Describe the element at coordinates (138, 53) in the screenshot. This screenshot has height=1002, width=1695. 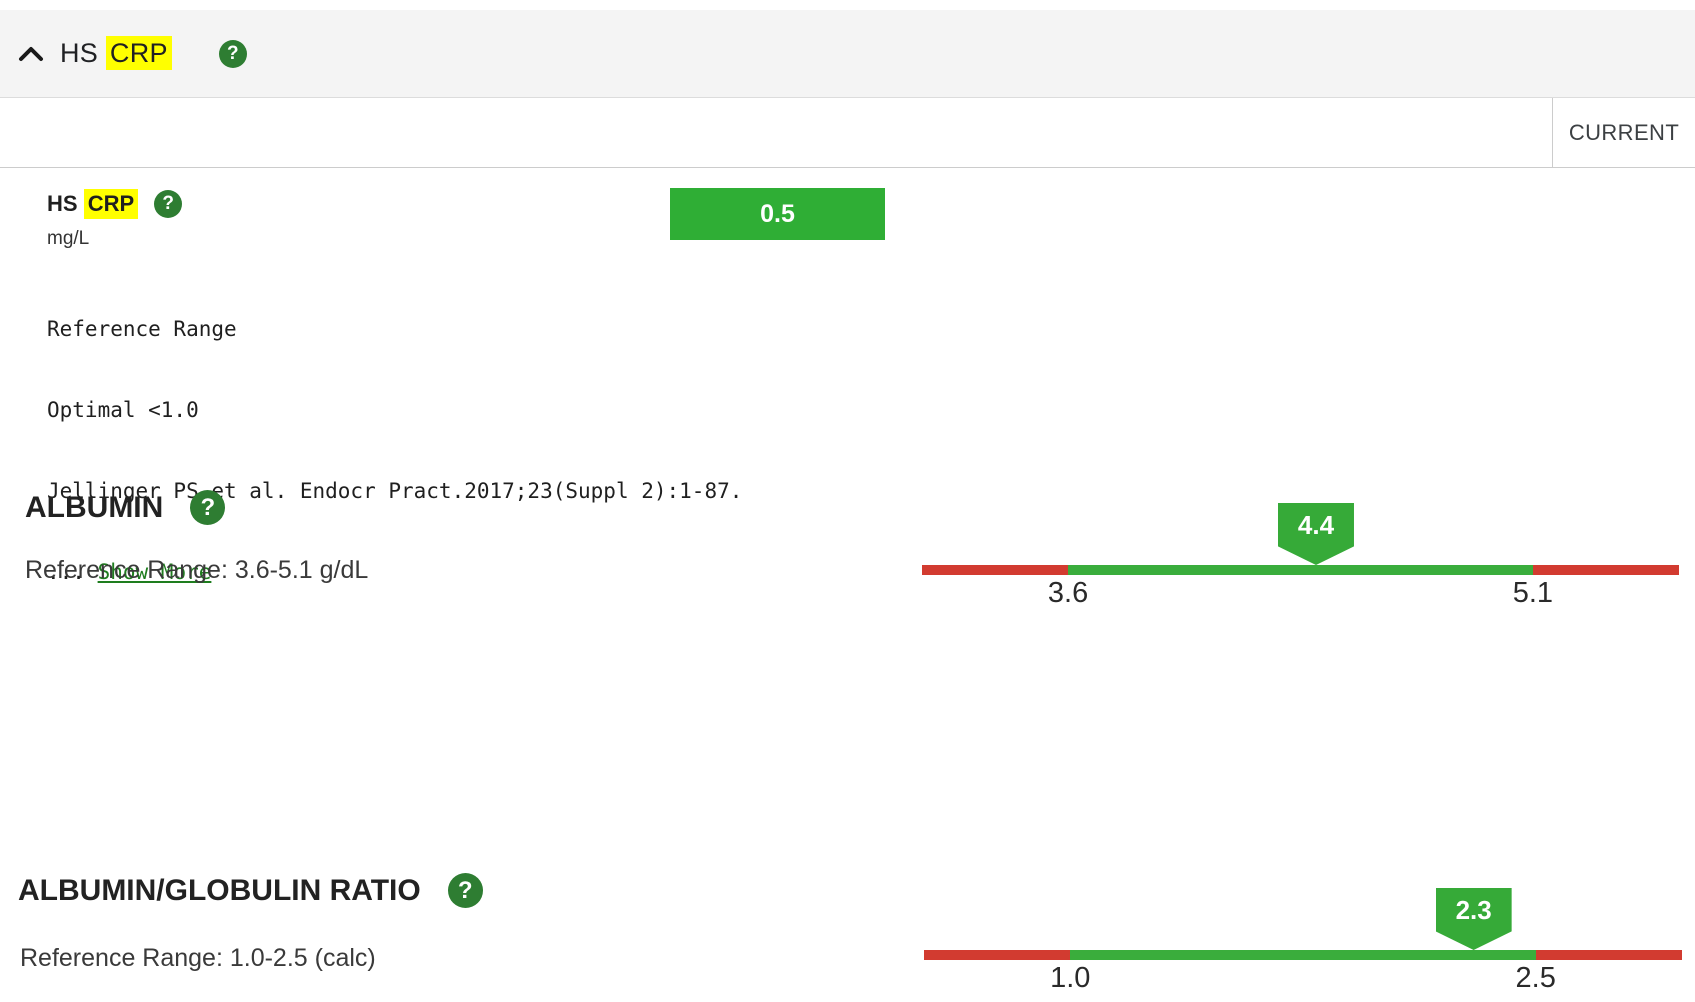
I see `panel-title-highlight: CRP` at that location.